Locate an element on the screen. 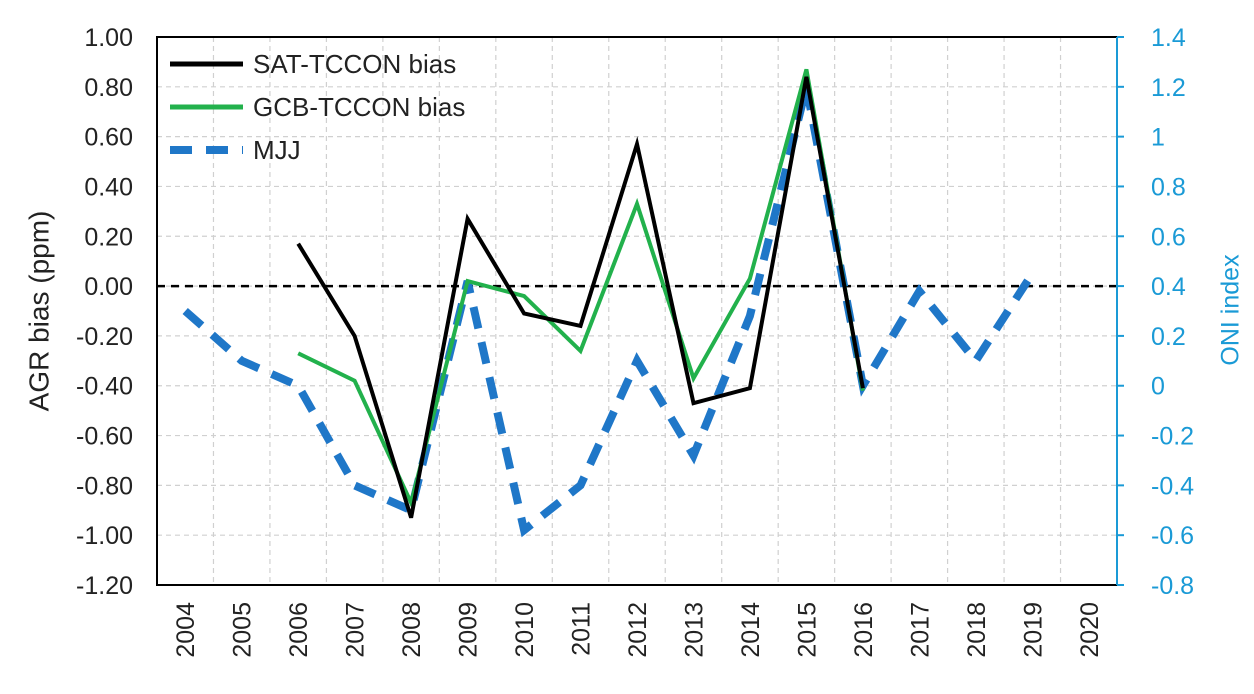 The width and height of the screenshot is (1254, 694). right-tick-label: -0.2 is located at coordinates (1172, 437).